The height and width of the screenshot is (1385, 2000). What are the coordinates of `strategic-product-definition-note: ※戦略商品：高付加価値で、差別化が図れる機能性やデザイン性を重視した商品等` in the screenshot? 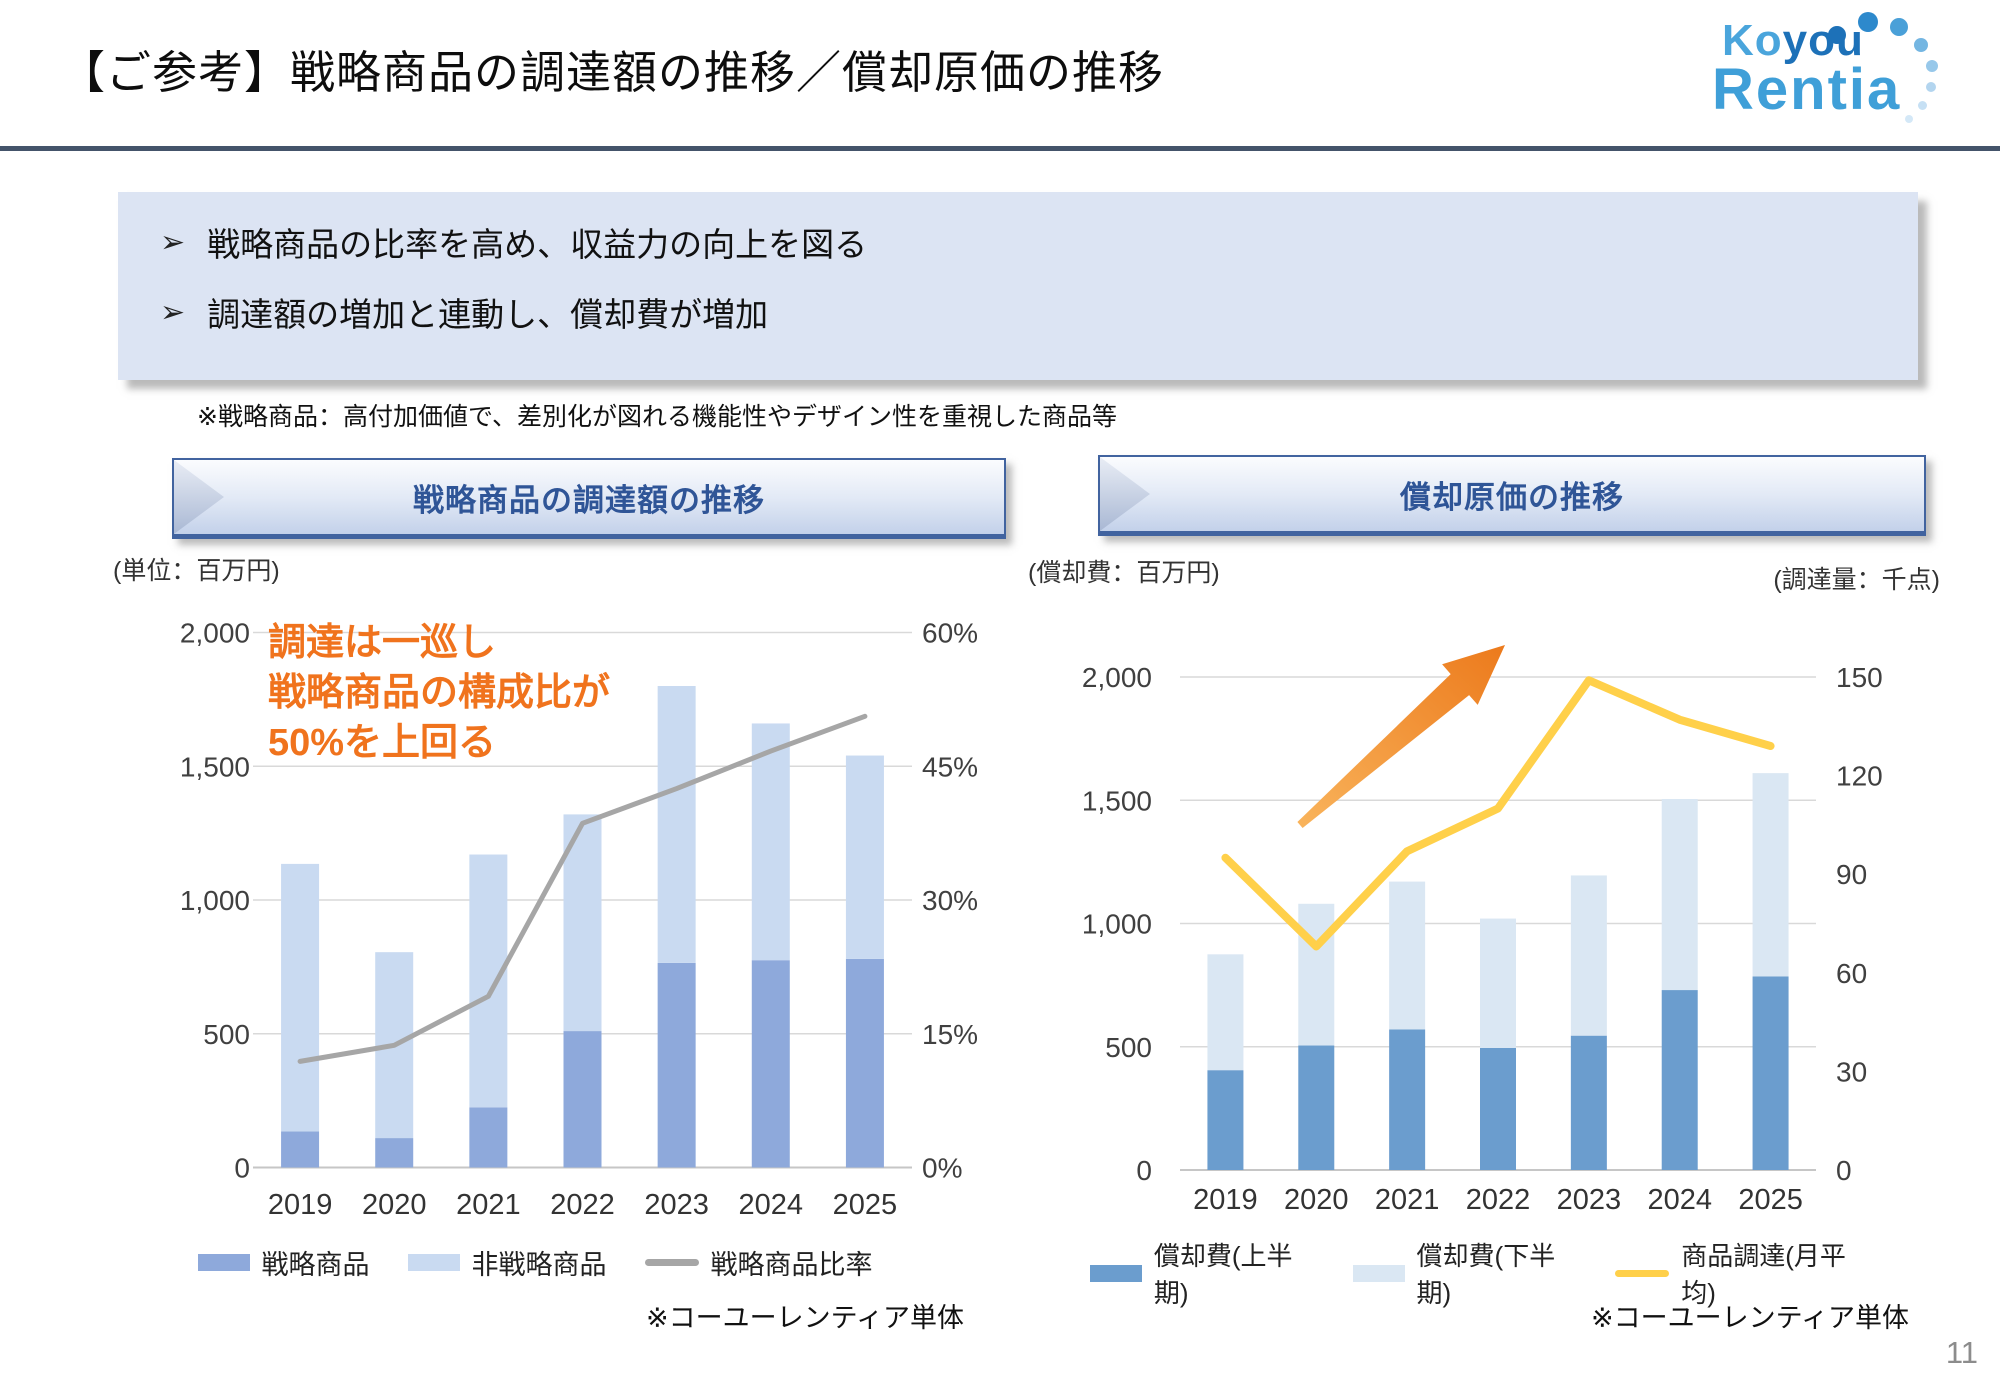 It's located at (657, 417).